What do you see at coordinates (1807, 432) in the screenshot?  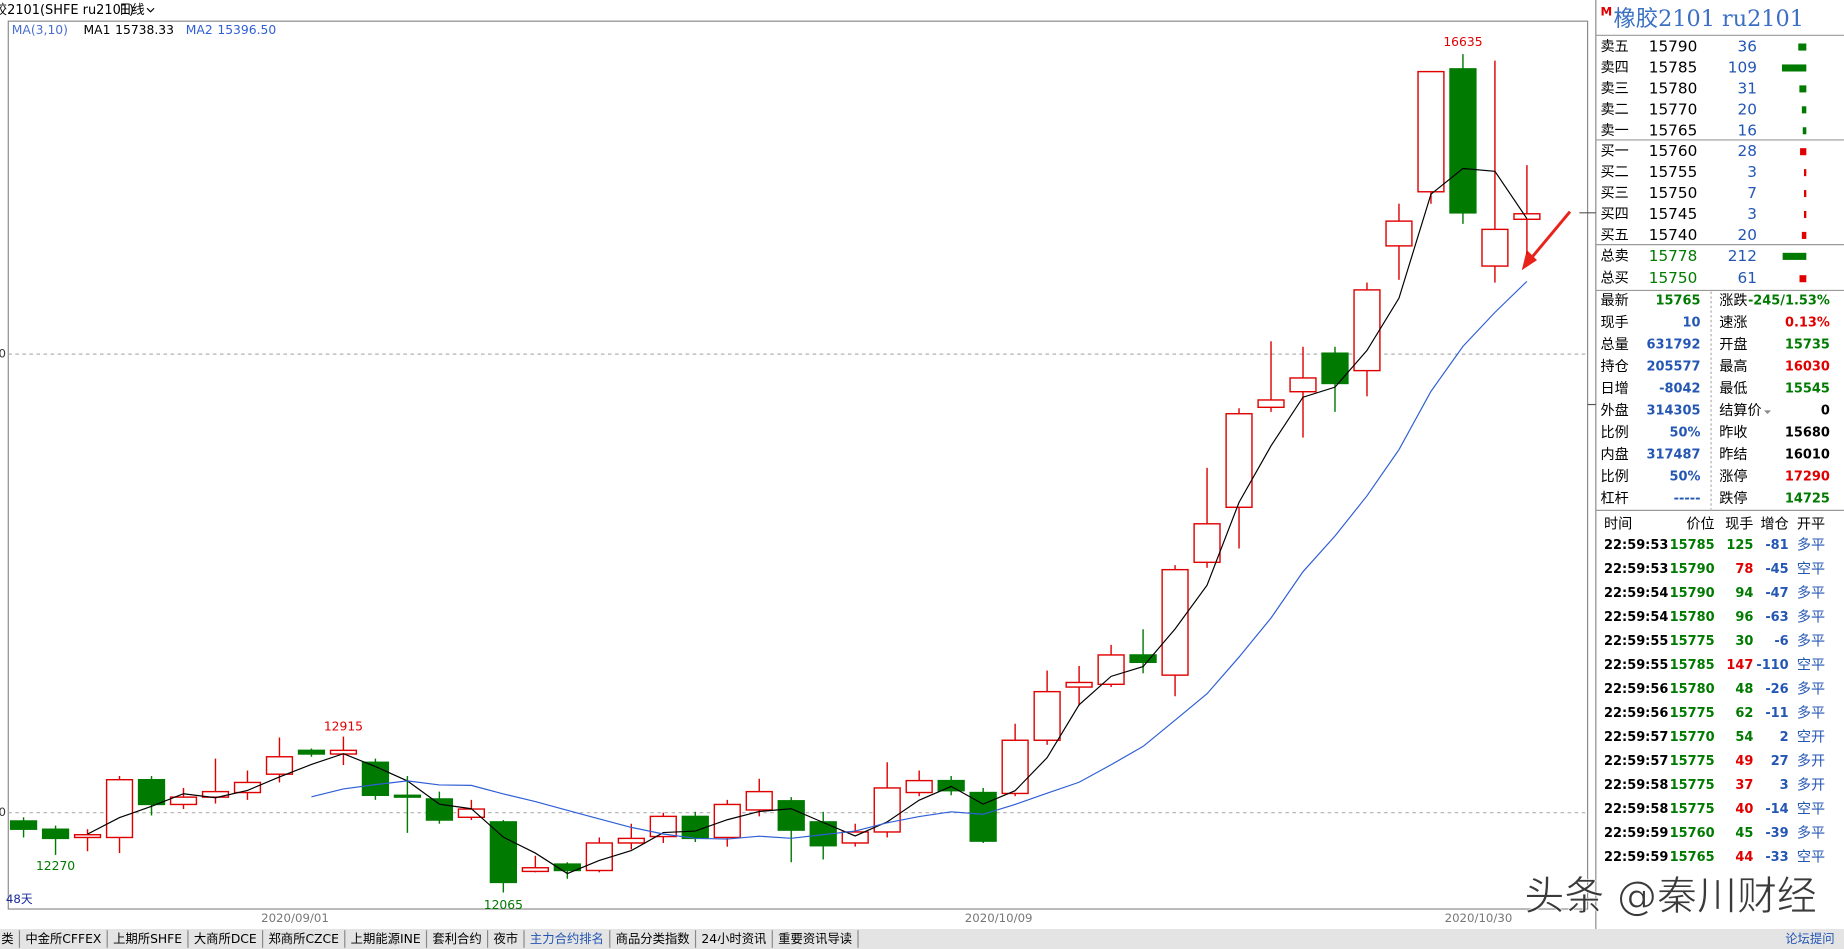 I see `stat-value: 15680` at bounding box center [1807, 432].